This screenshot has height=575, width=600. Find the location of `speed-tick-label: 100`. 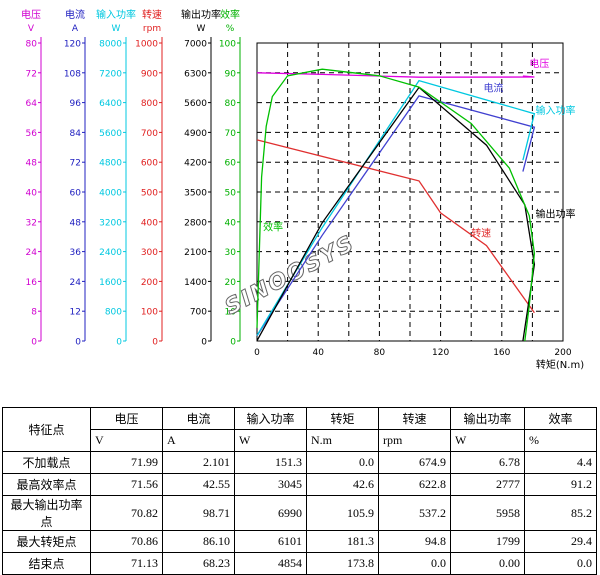

speed-tick-label: 100 is located at coordinates (149, 313).